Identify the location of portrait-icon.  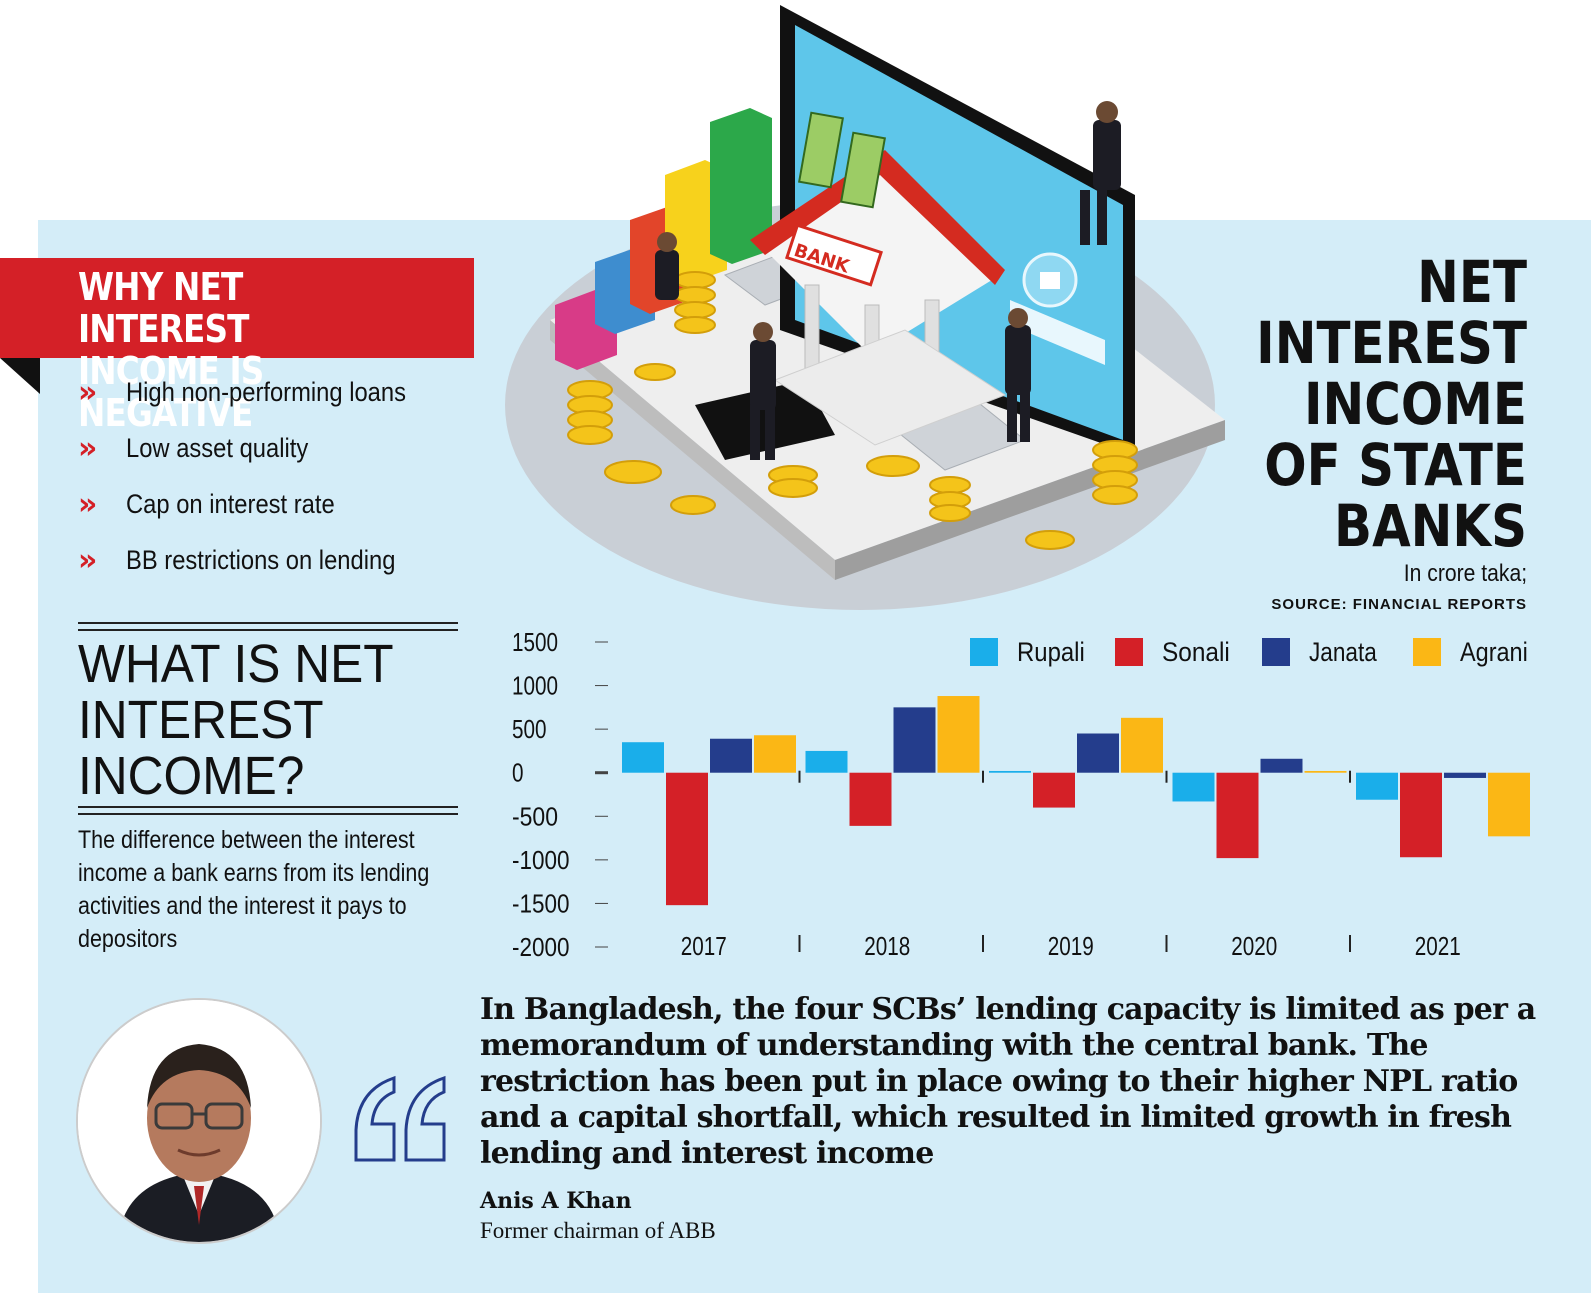
(199, 1121).